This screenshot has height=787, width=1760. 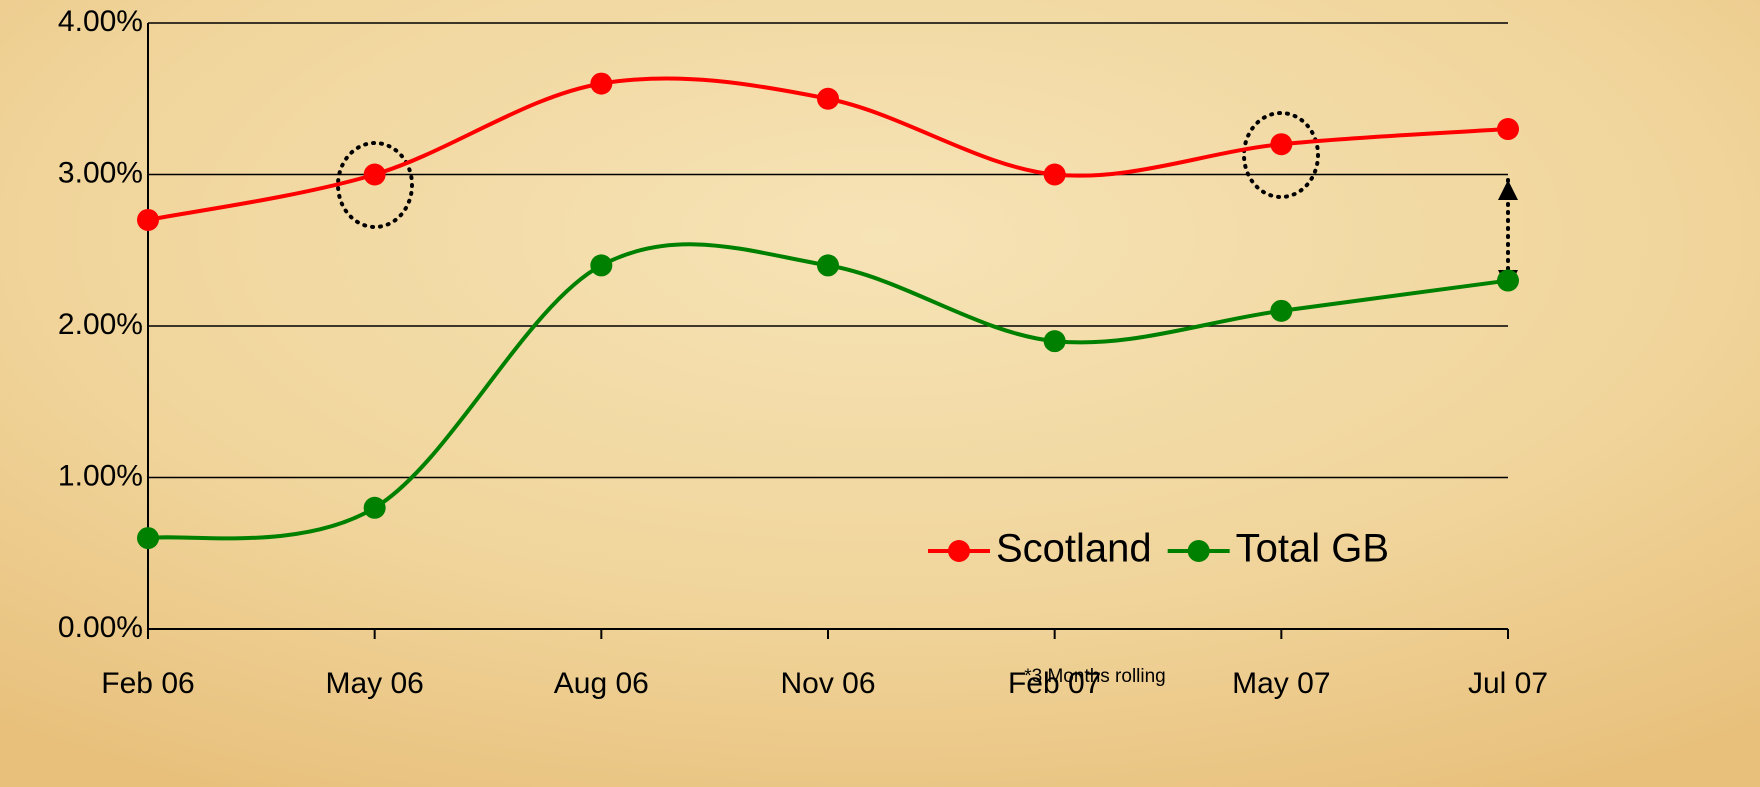 I want to click on y-tick-label: 3.00%, so click(x=100, y=172).